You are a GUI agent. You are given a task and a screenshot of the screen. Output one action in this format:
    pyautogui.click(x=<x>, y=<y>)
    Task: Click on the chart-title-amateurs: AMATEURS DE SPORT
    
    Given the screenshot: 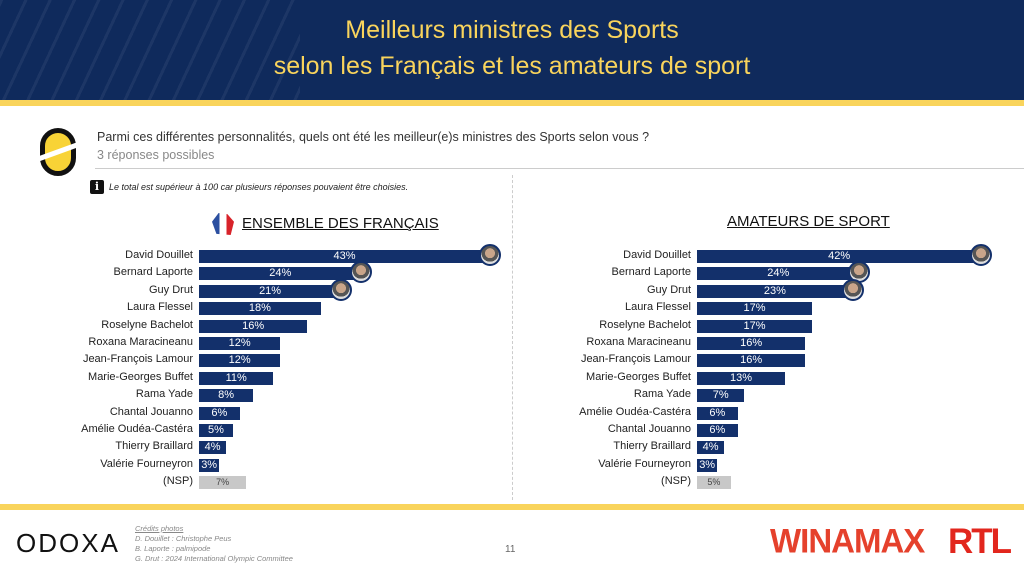 What is the action you would take?
    pyautogui.click(x=808, y=221)
    